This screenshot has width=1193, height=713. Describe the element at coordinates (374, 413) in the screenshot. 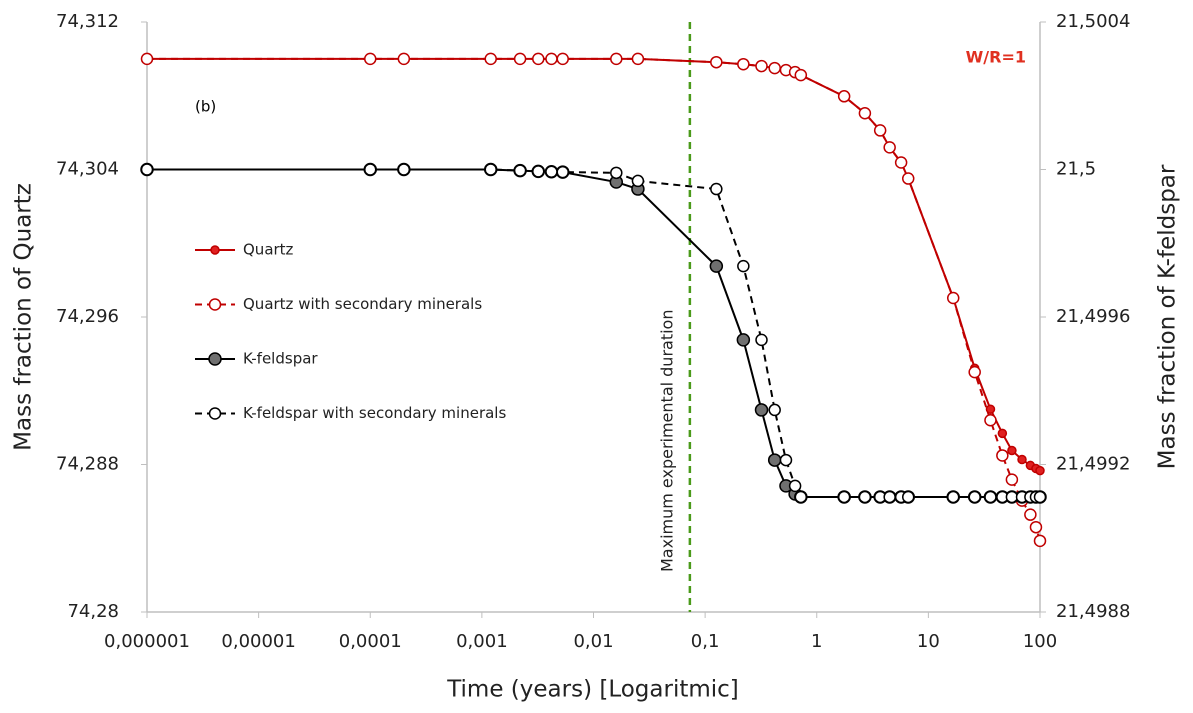

I see `legend-label: K-feldspar with secondary minerals` at that location.